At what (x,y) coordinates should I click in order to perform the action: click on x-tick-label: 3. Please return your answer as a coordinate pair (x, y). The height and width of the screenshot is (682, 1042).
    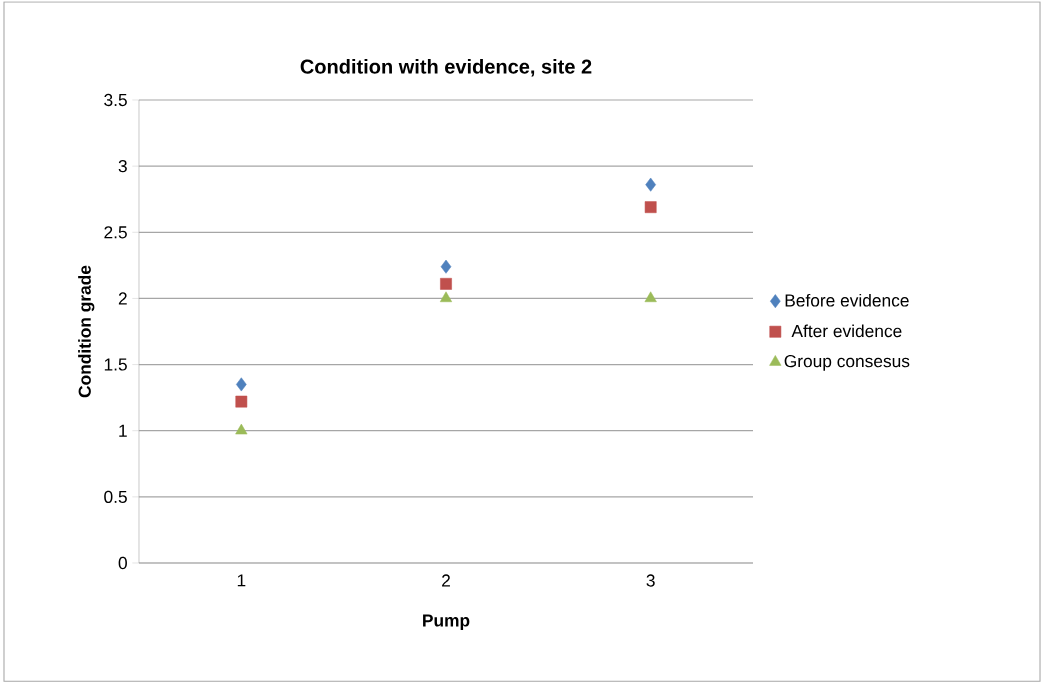
    Looking at the image, I should click on (650, 580).